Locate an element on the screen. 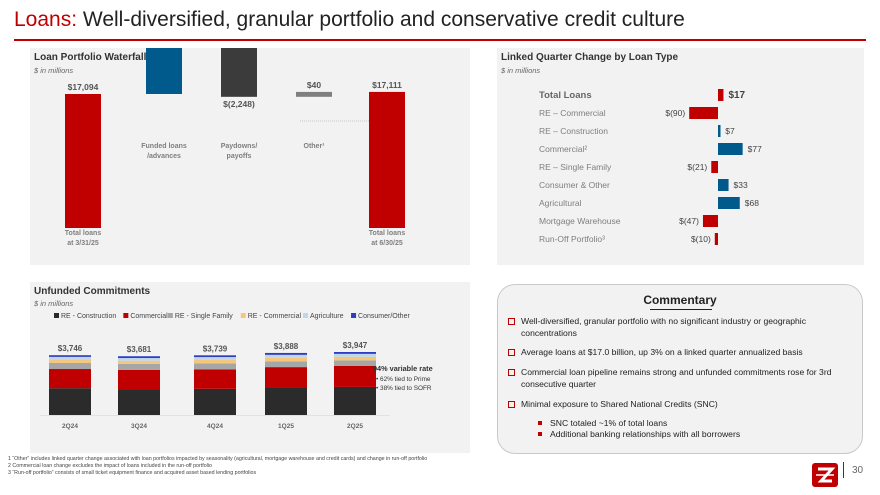 The width and height of the screenshot is (880, 495). unfunded-category-label: 2Q25 is located at coordinates (355, 426).